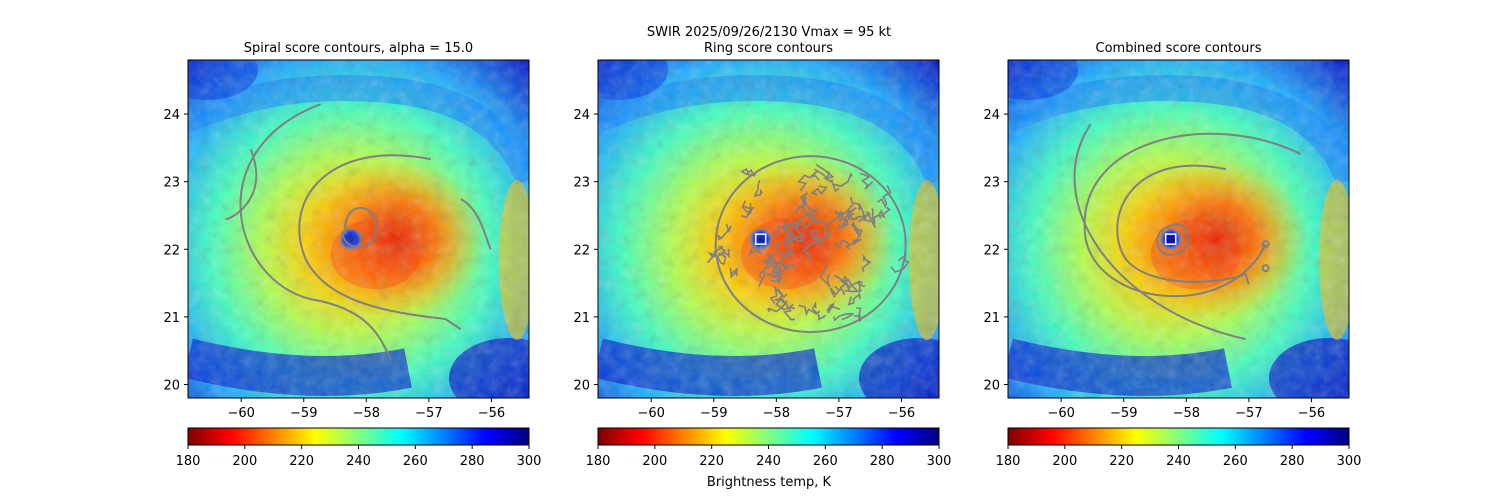 The height and width of the screenshot is (500, 1500). What do you see at coordinates (1179, 48) in the screenshot?
I see `panel-title: Combined score contours` at bounding box center [1179, 48].